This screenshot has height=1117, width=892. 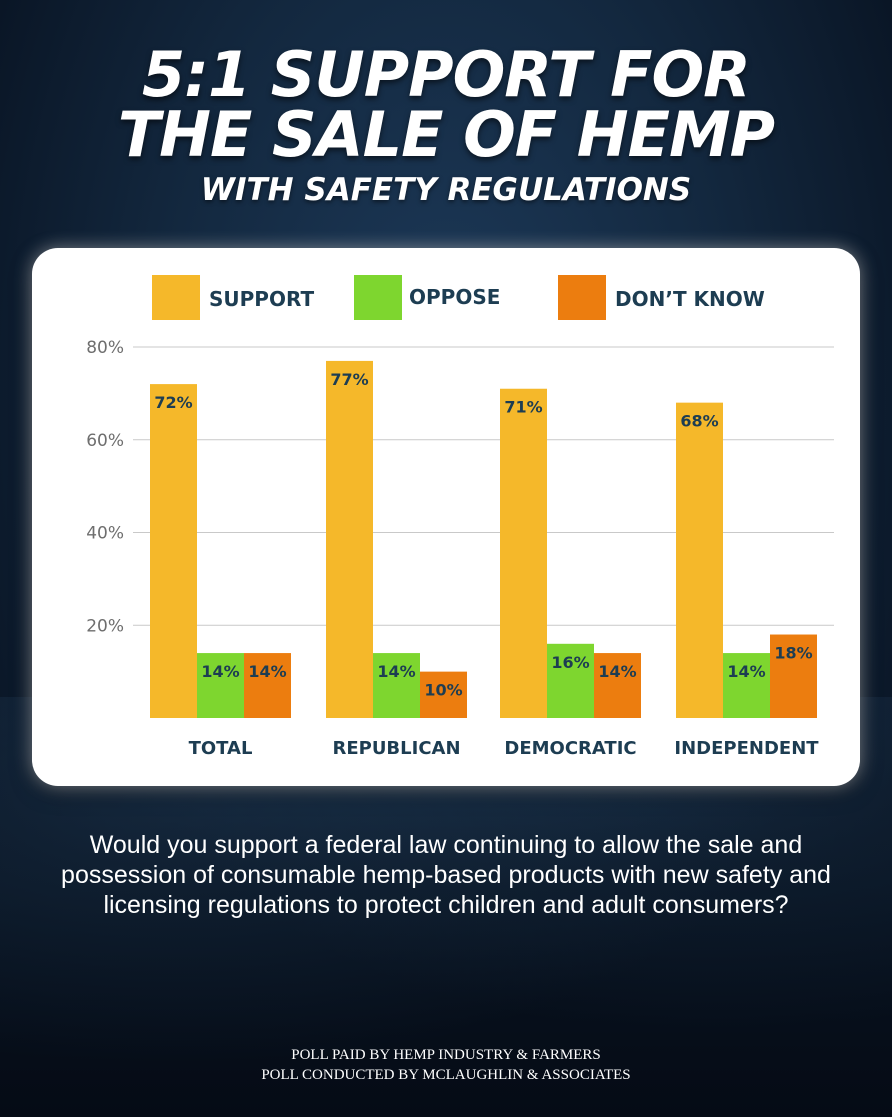 What do you see at coordinates (349, 379) in the screenshot?
I see `data-label-support: 77%` at bounding box center [349, 379].